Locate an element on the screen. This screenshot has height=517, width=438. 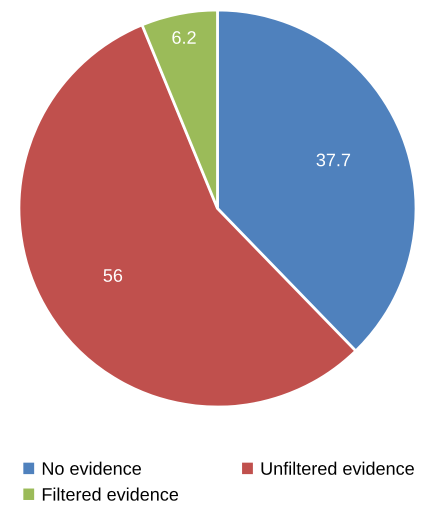
data-label: 6.2 is located at coordinates (184, 37).